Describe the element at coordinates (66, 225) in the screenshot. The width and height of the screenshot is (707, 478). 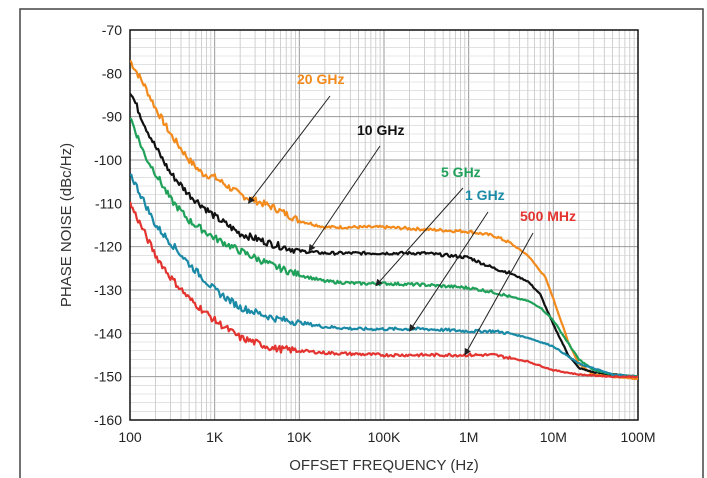
I see `y-axis-title: PHASE NOISE (dBc/Hz)` at that location.